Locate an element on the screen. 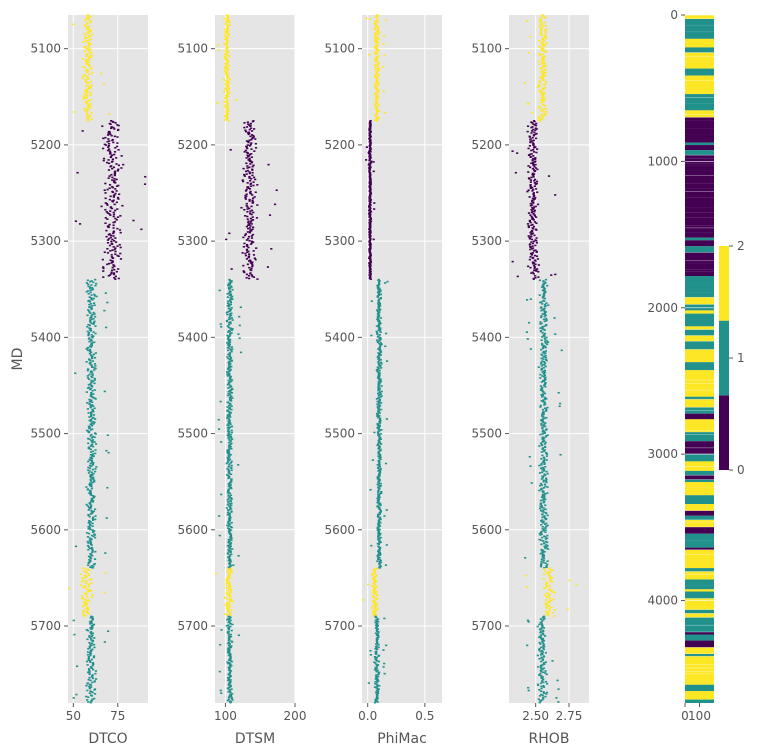  x-tick-label: 0.0 is located at coordinates (367, 716).